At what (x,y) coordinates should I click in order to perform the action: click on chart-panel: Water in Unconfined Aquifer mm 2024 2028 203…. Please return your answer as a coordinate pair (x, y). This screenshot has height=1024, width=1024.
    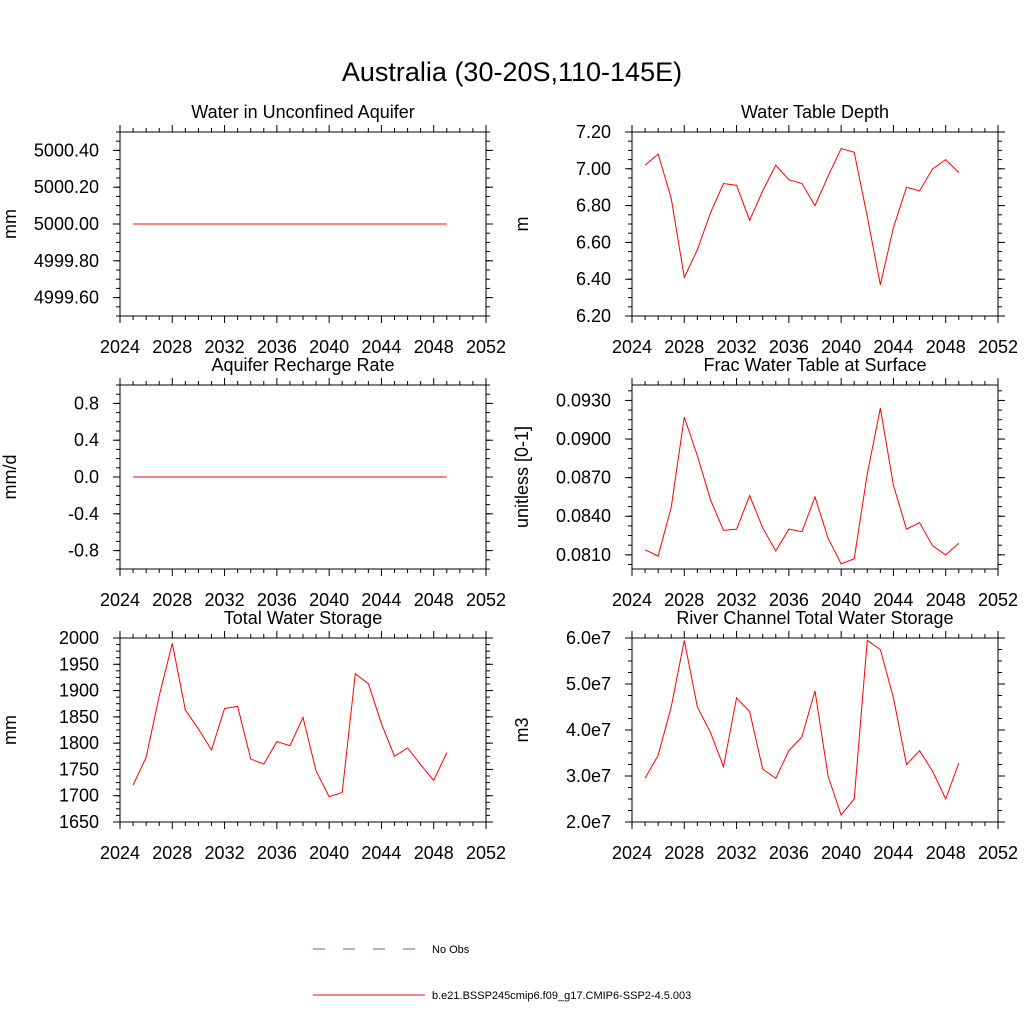
    Looking at the image, I should click on (253, 229).